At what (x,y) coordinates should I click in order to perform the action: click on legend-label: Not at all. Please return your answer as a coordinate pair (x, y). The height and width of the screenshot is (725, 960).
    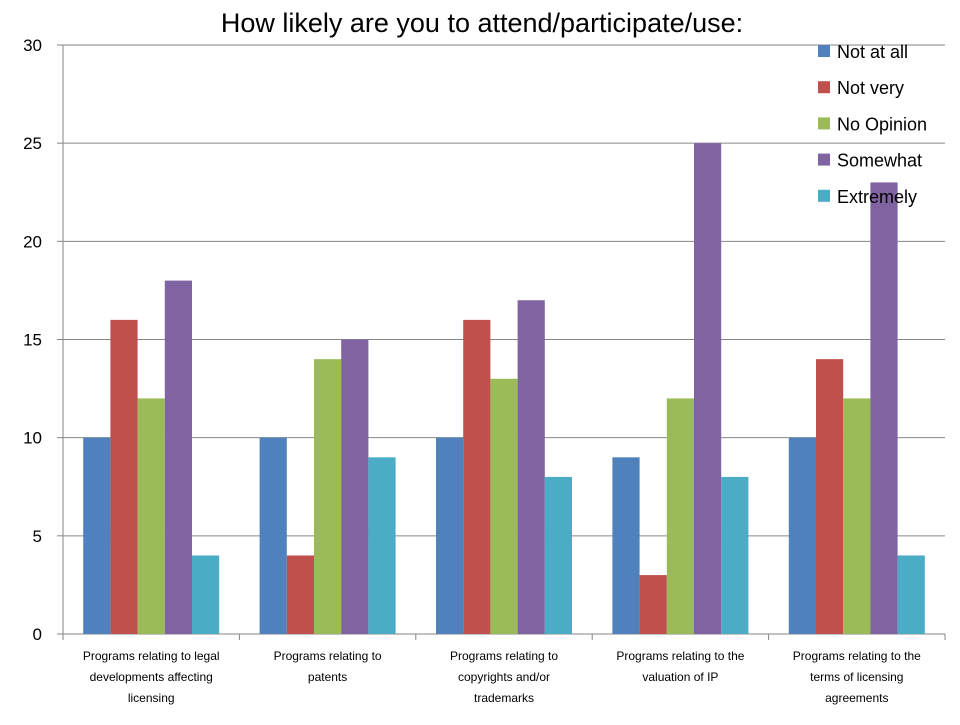
    Looking at the image, I should click on (872, 52).